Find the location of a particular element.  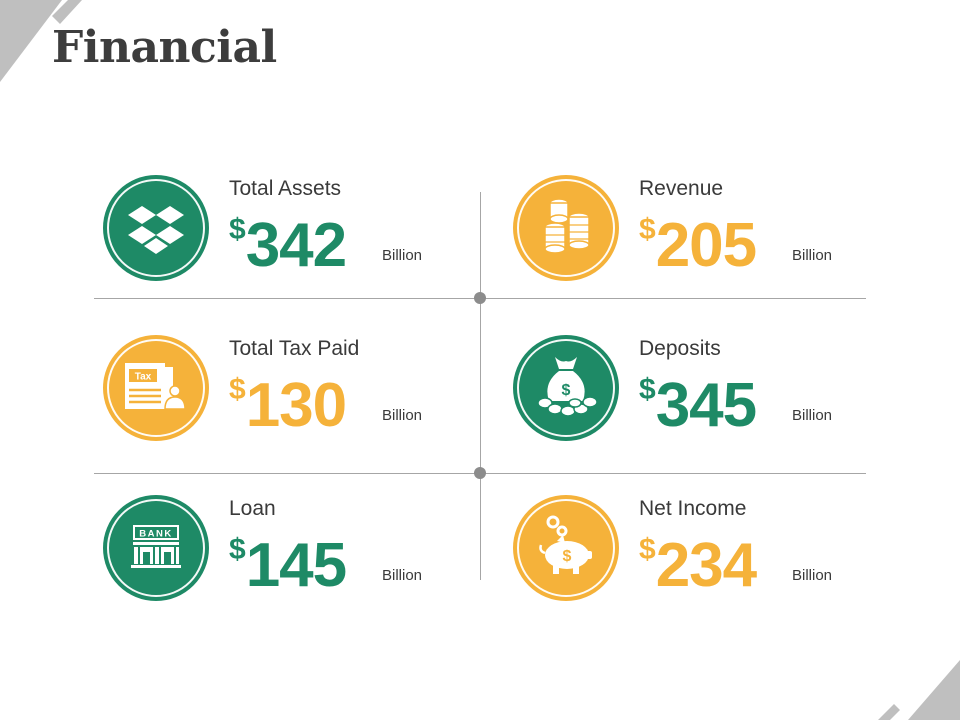

stat-card-loan: BANK Loan $145 Billion is located at coordinates (283, 550).